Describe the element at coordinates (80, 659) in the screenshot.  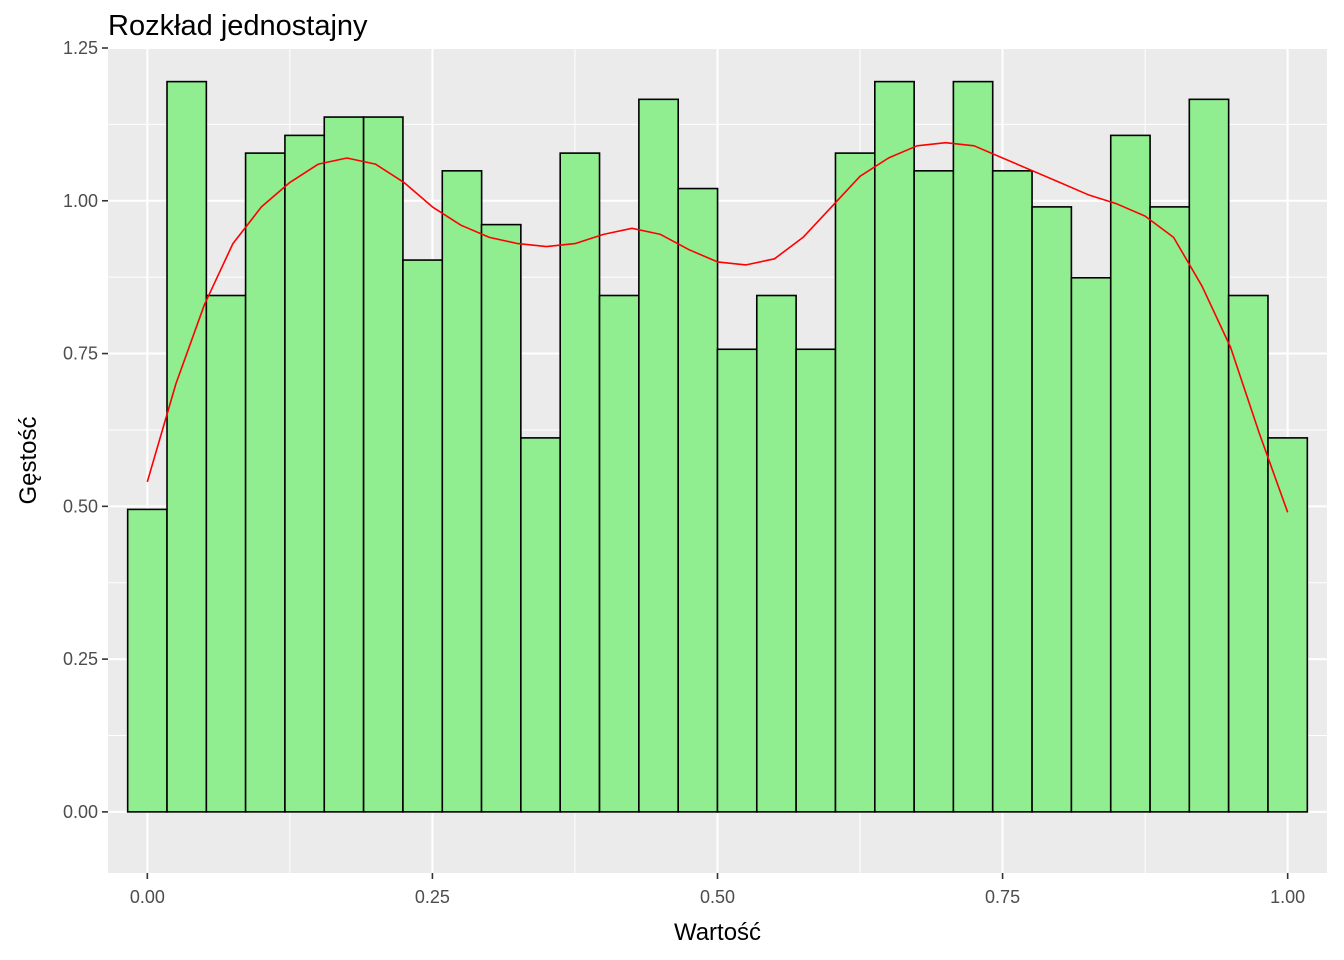
I see `y-tick-label: 0.25` at that location.